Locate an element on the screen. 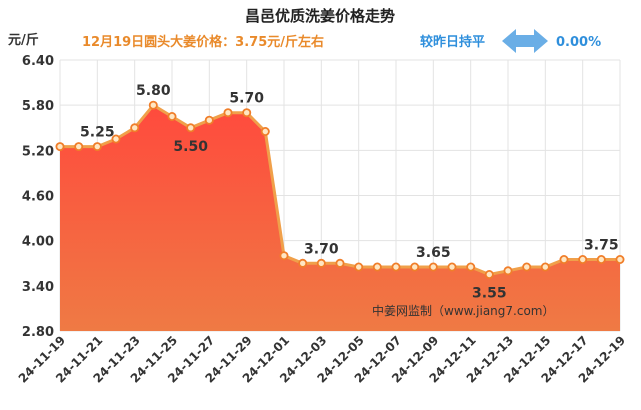  chart-title: 昌邑优质洗姜价格走势 is located at coordinates (320, 16).